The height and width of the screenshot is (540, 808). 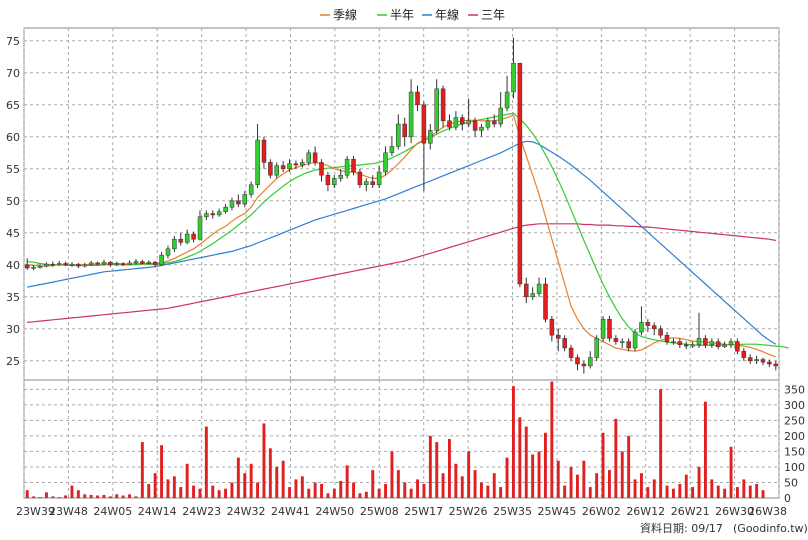 What do you see at coordinates (645, 511) in the screenshot?
I see `x-tick-label: 26W12` at bounding box center [645, 511].